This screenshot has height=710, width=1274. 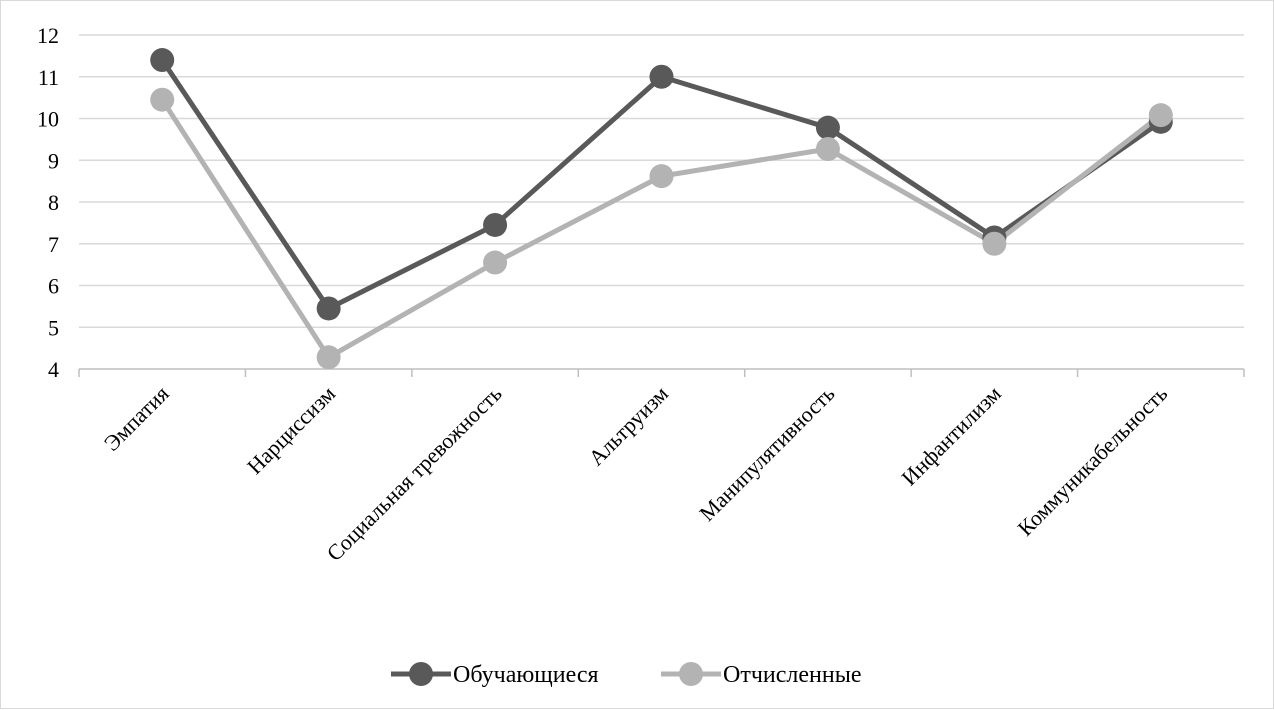 What do you see at coordinates (53, 327) in the screenshot?
I see `y-tick-label: 5` at bounding box center [53, 327].